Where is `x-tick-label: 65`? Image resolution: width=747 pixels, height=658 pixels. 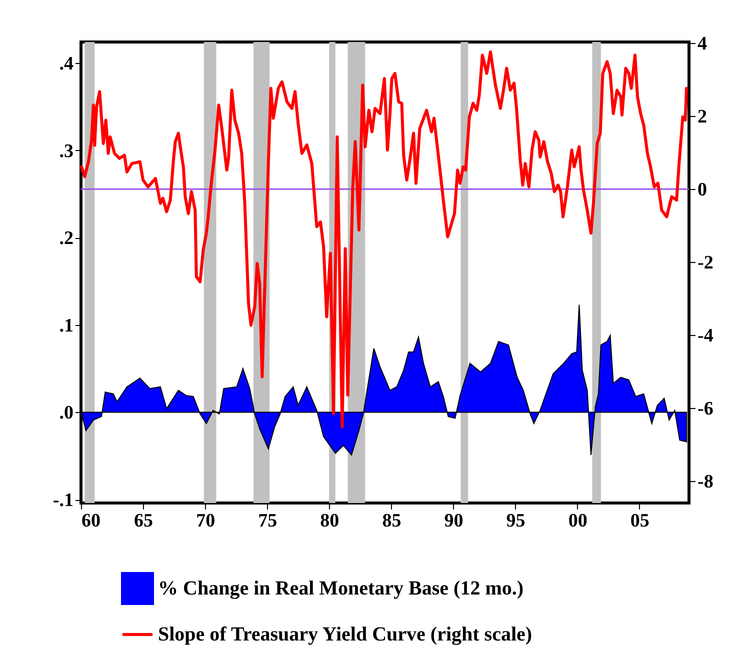 x-tick-label: 65 is located at coordinates (144, 521).